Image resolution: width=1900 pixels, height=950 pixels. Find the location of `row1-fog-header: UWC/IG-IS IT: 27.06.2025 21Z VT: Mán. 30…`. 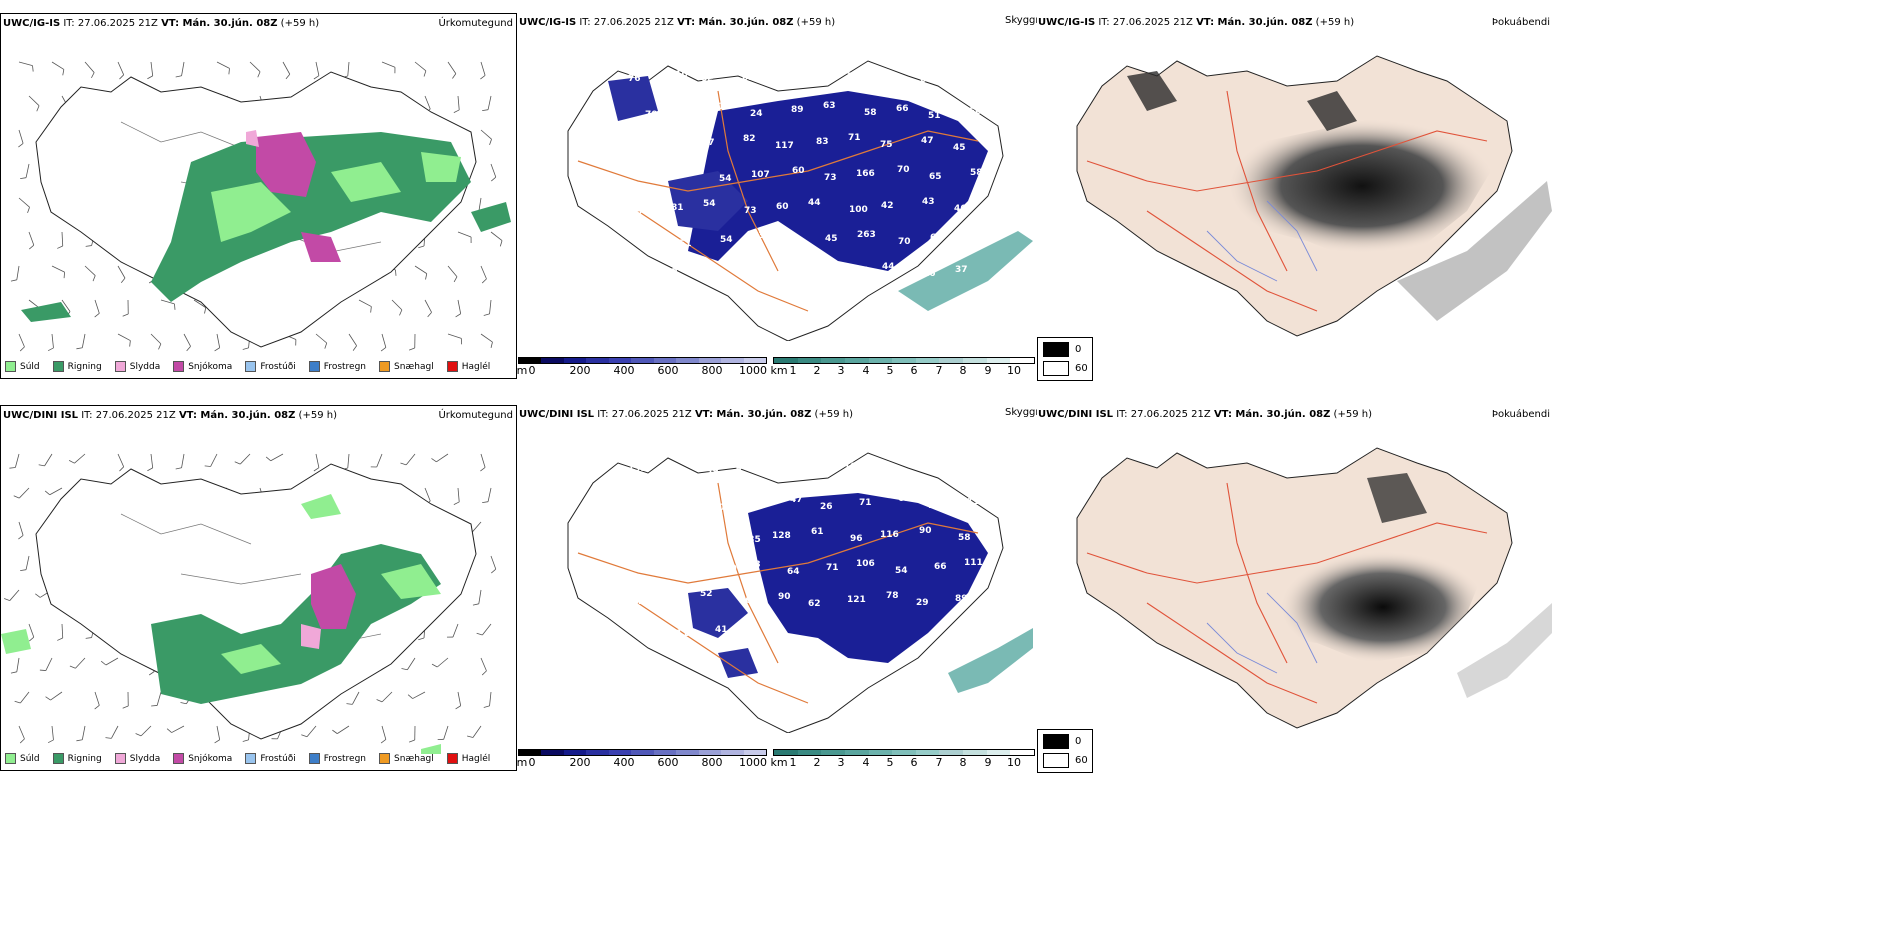

row1-fog-header: UWC/IG-IS IT: 27.06.2025 21Z VT: Mán. 30… is located at coordinates (1196, 22).